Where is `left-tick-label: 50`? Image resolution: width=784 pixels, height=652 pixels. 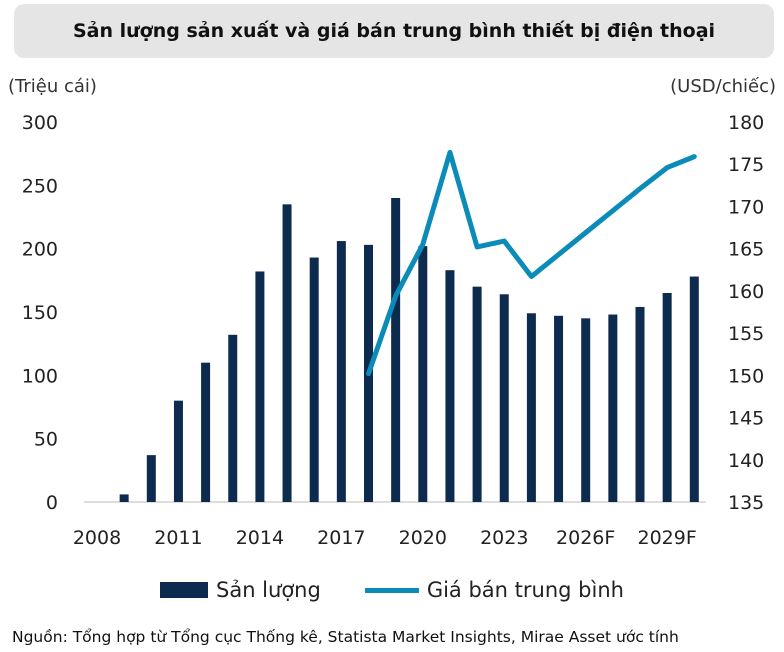
left-tick-label: 50 is located at coordinates (46, 440).